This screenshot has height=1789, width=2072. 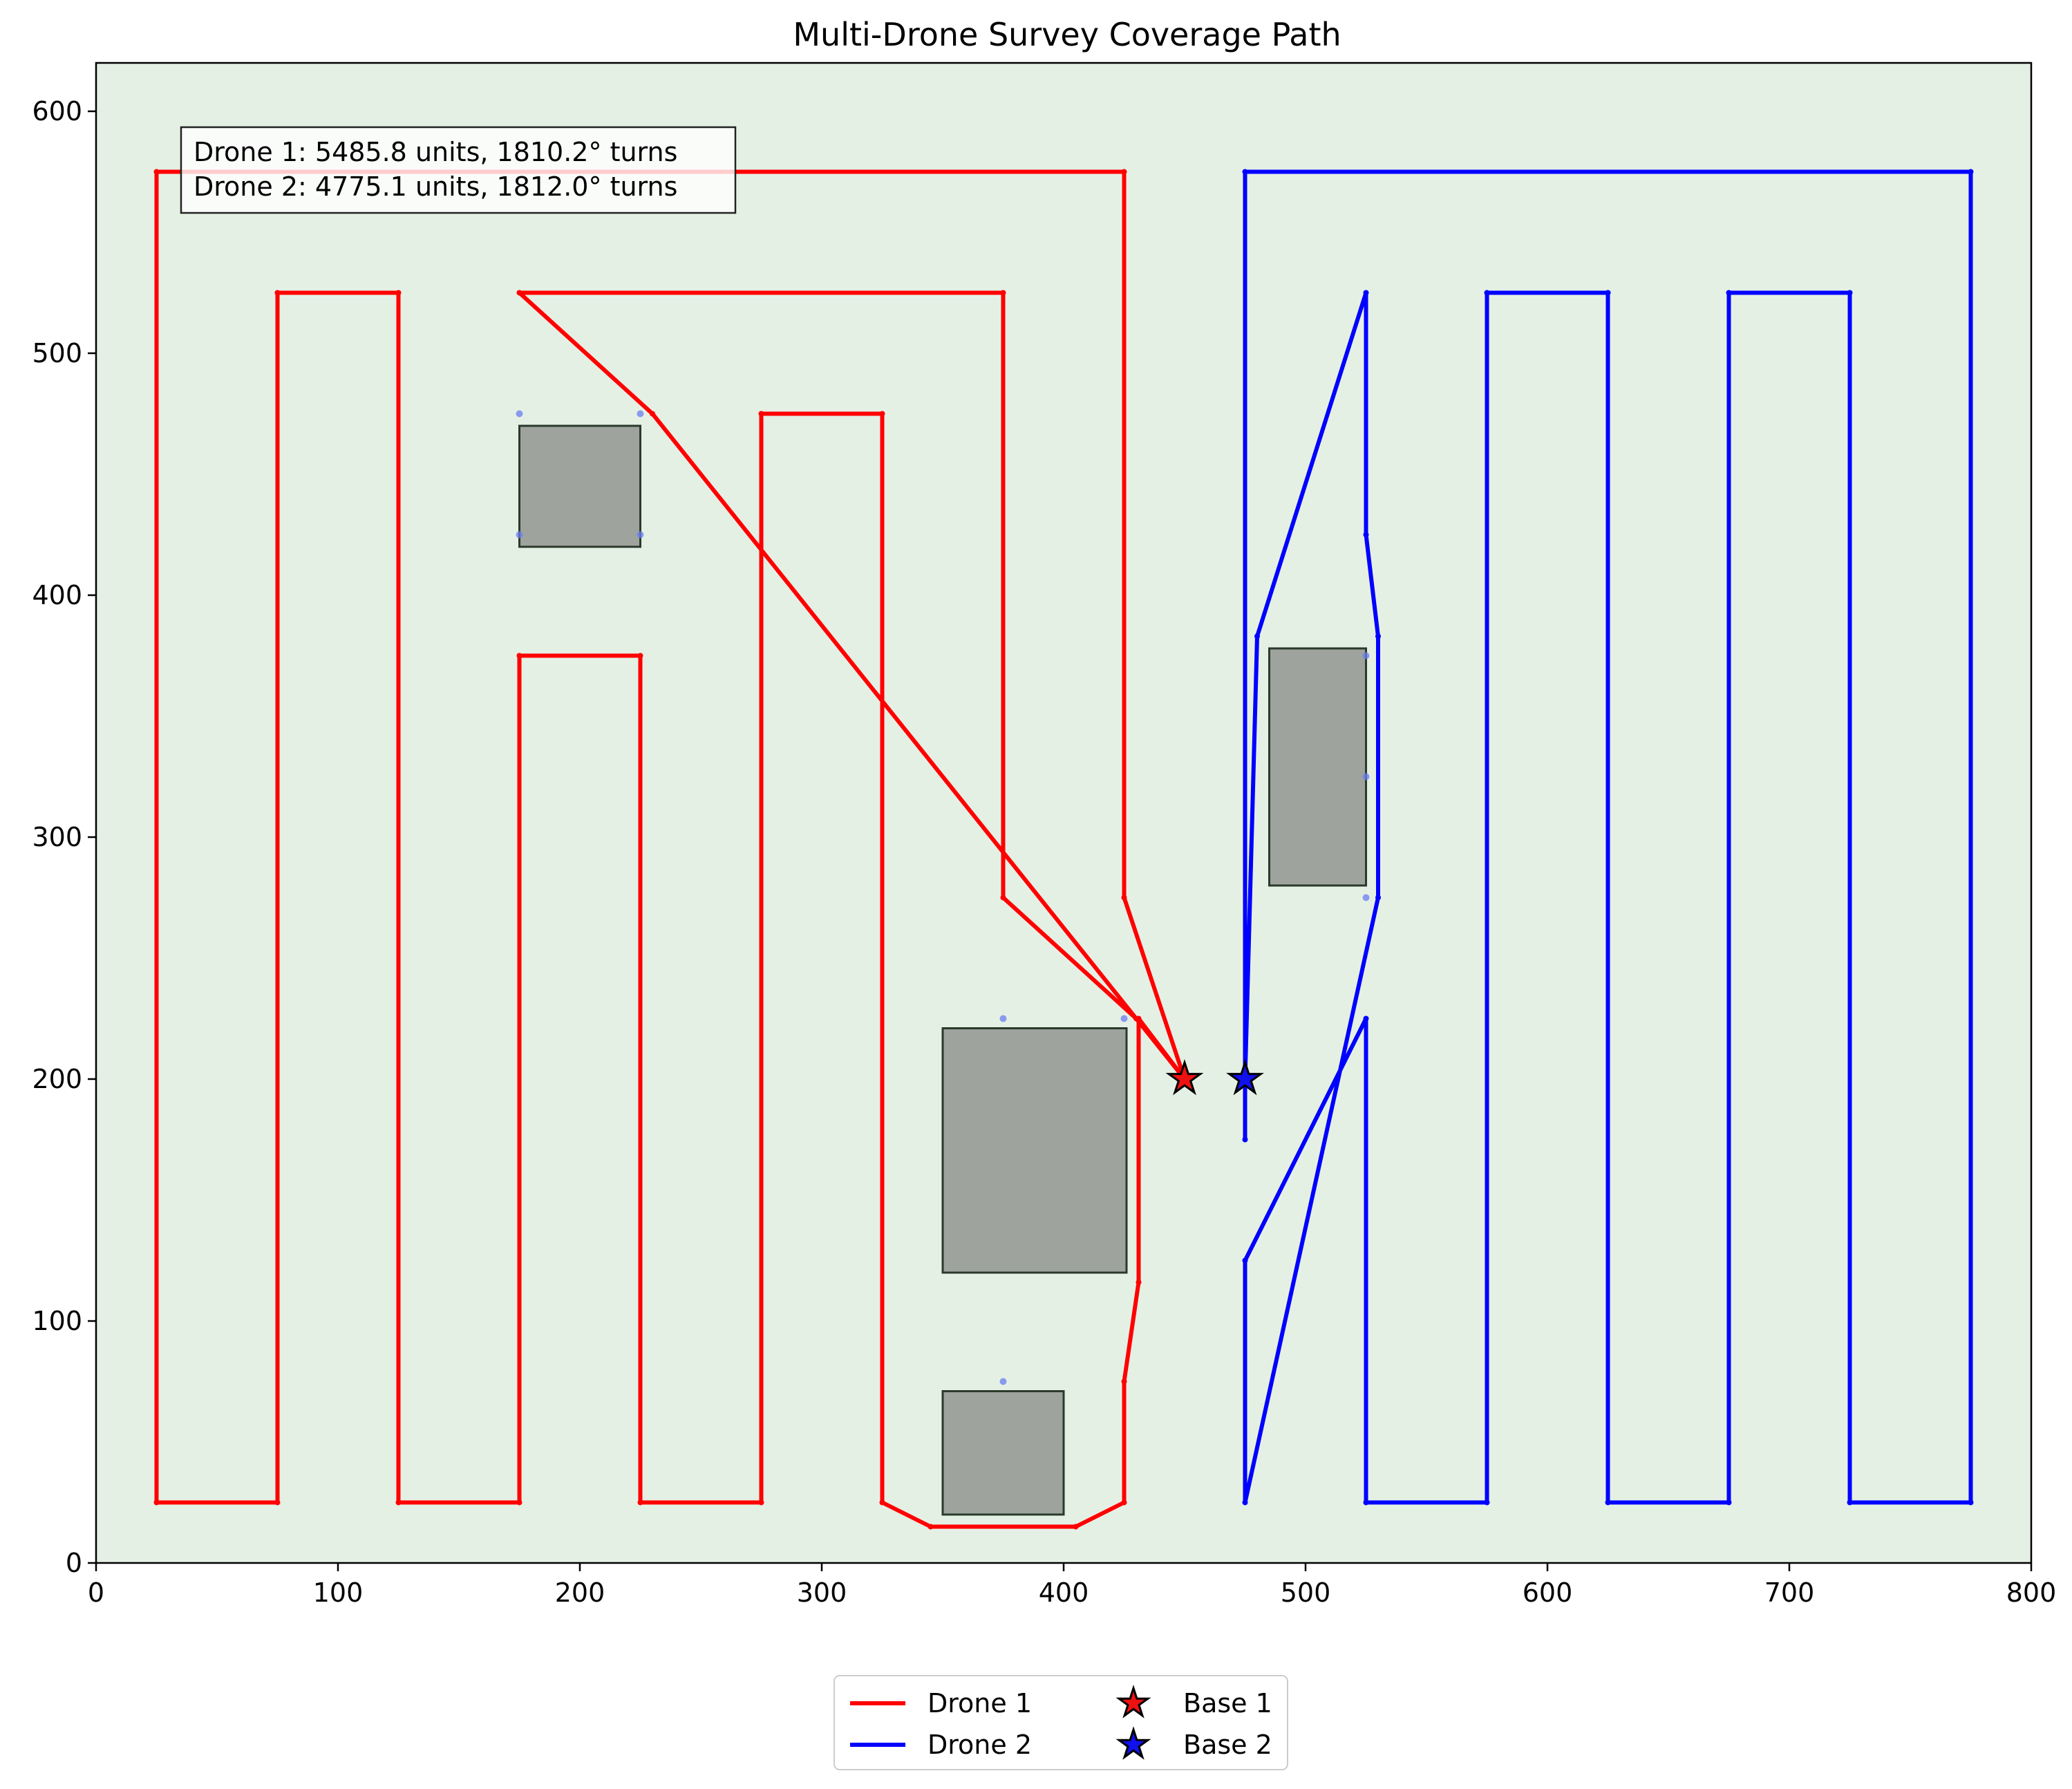 What do you see at coordinates (57, 837) in the screenshot?
I see `y-tick-label: 300` at bounding box center [57, 837].